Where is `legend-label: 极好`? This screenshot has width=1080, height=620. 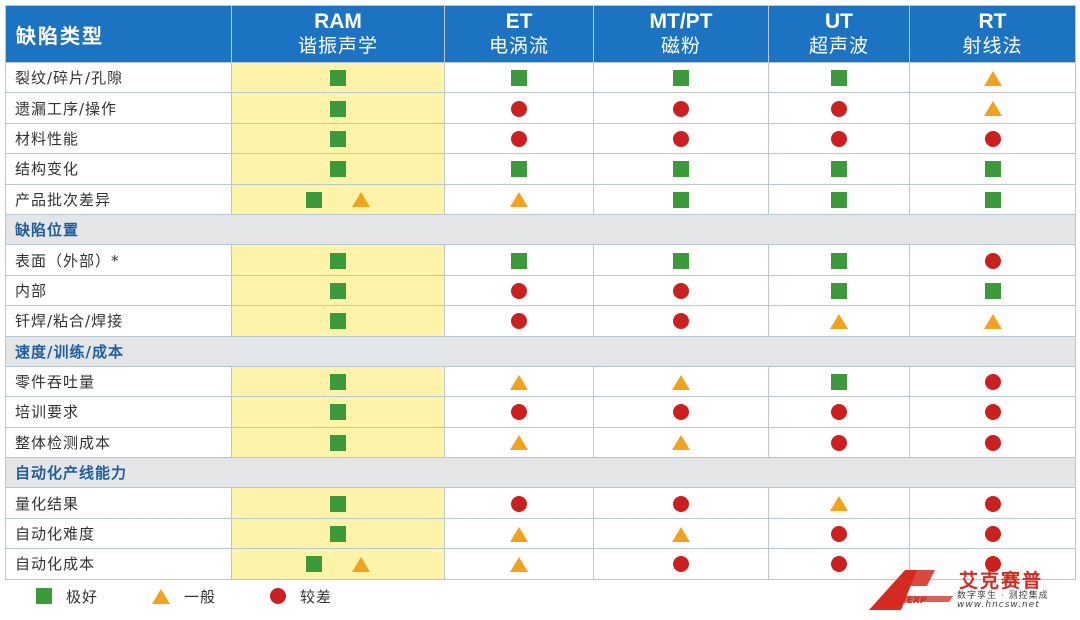
legend-label: 极好 is located at coordinates (82, 596).